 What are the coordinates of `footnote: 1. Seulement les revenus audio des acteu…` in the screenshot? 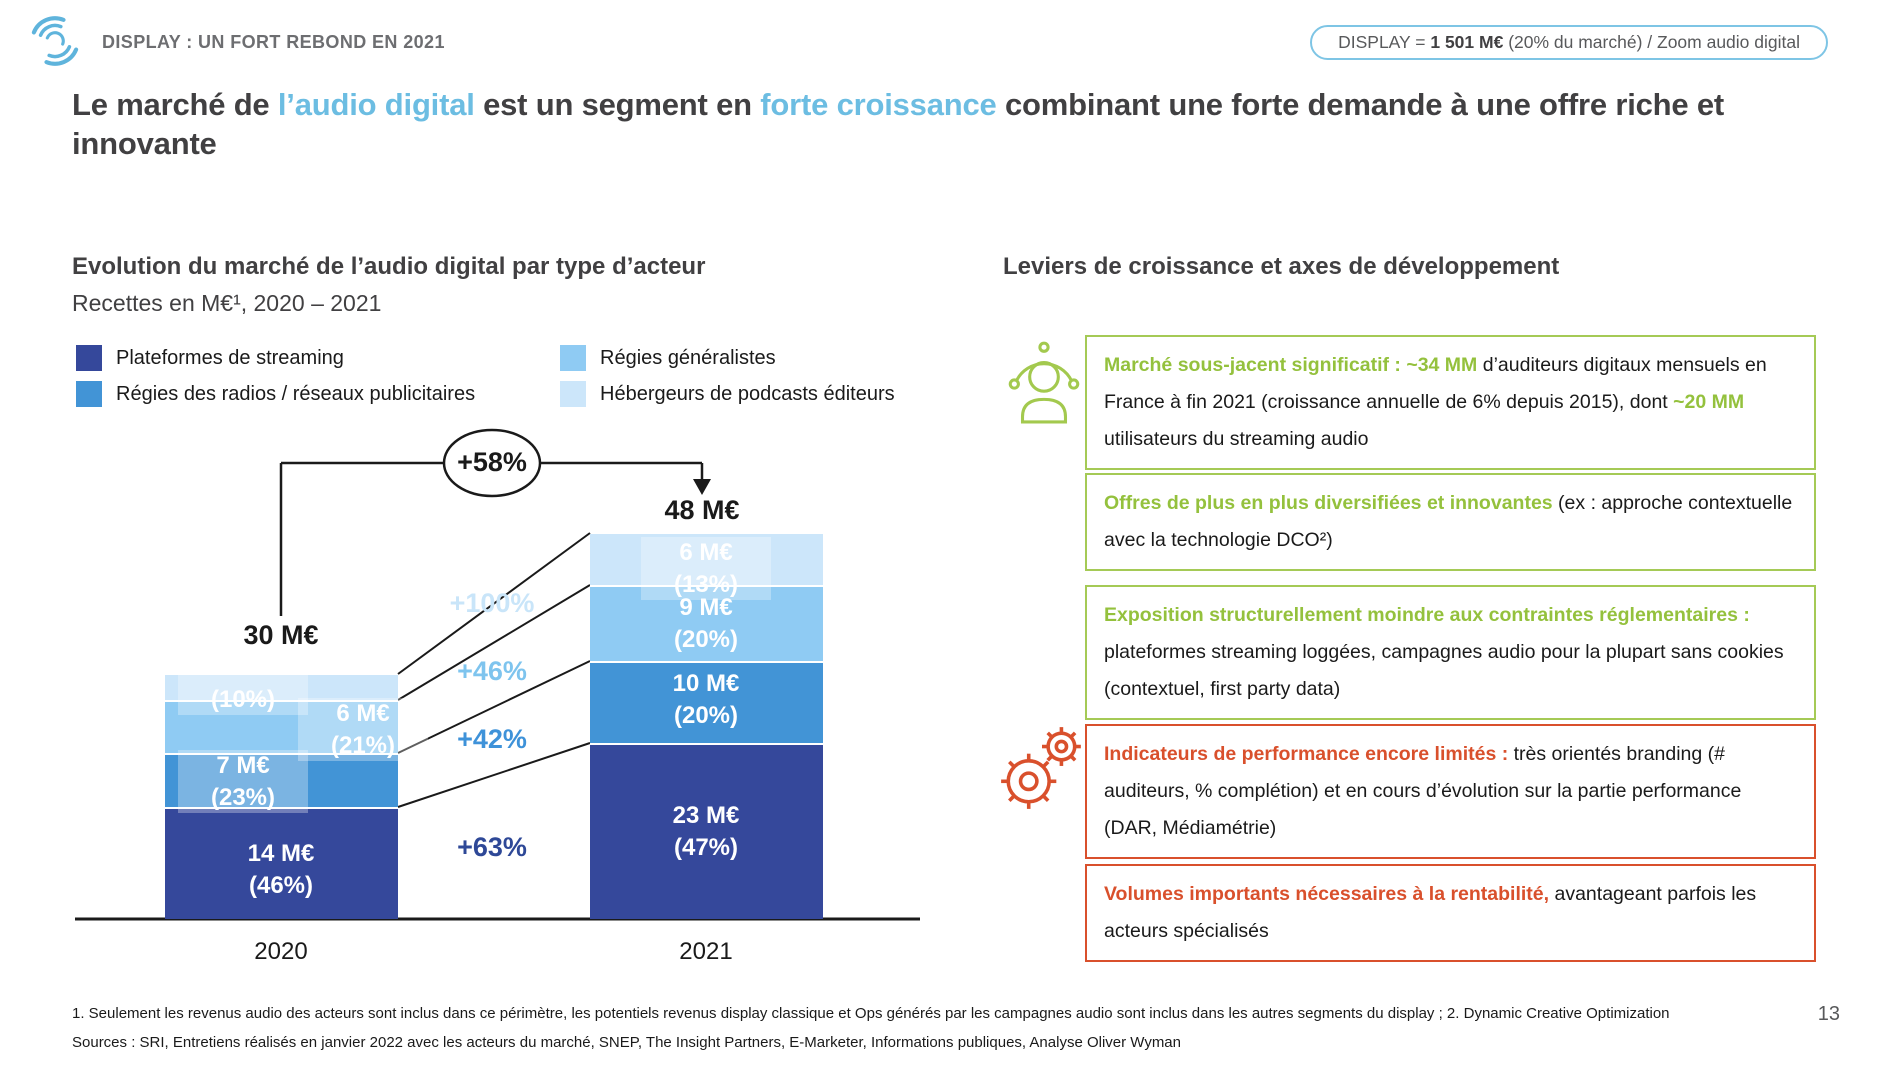 It's located at (871, 1013).